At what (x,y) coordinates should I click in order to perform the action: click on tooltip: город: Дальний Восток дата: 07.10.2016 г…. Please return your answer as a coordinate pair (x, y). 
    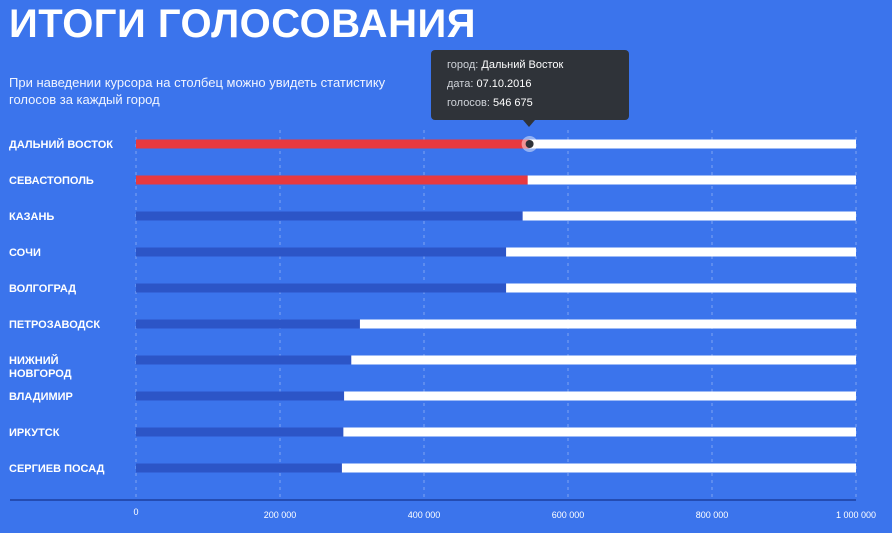
    Looking at the image, I should click on (530, 88).